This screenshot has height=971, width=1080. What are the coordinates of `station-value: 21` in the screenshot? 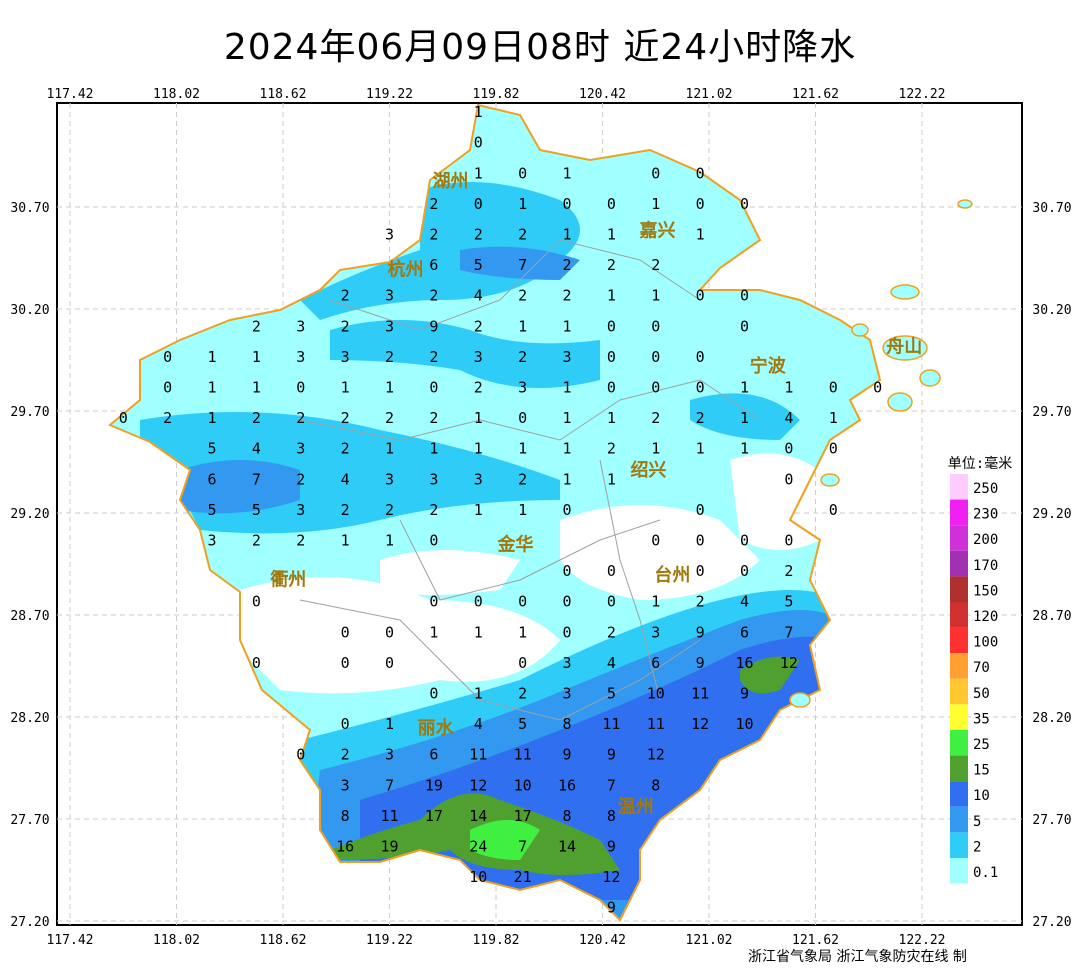 It's located at (523, 877).